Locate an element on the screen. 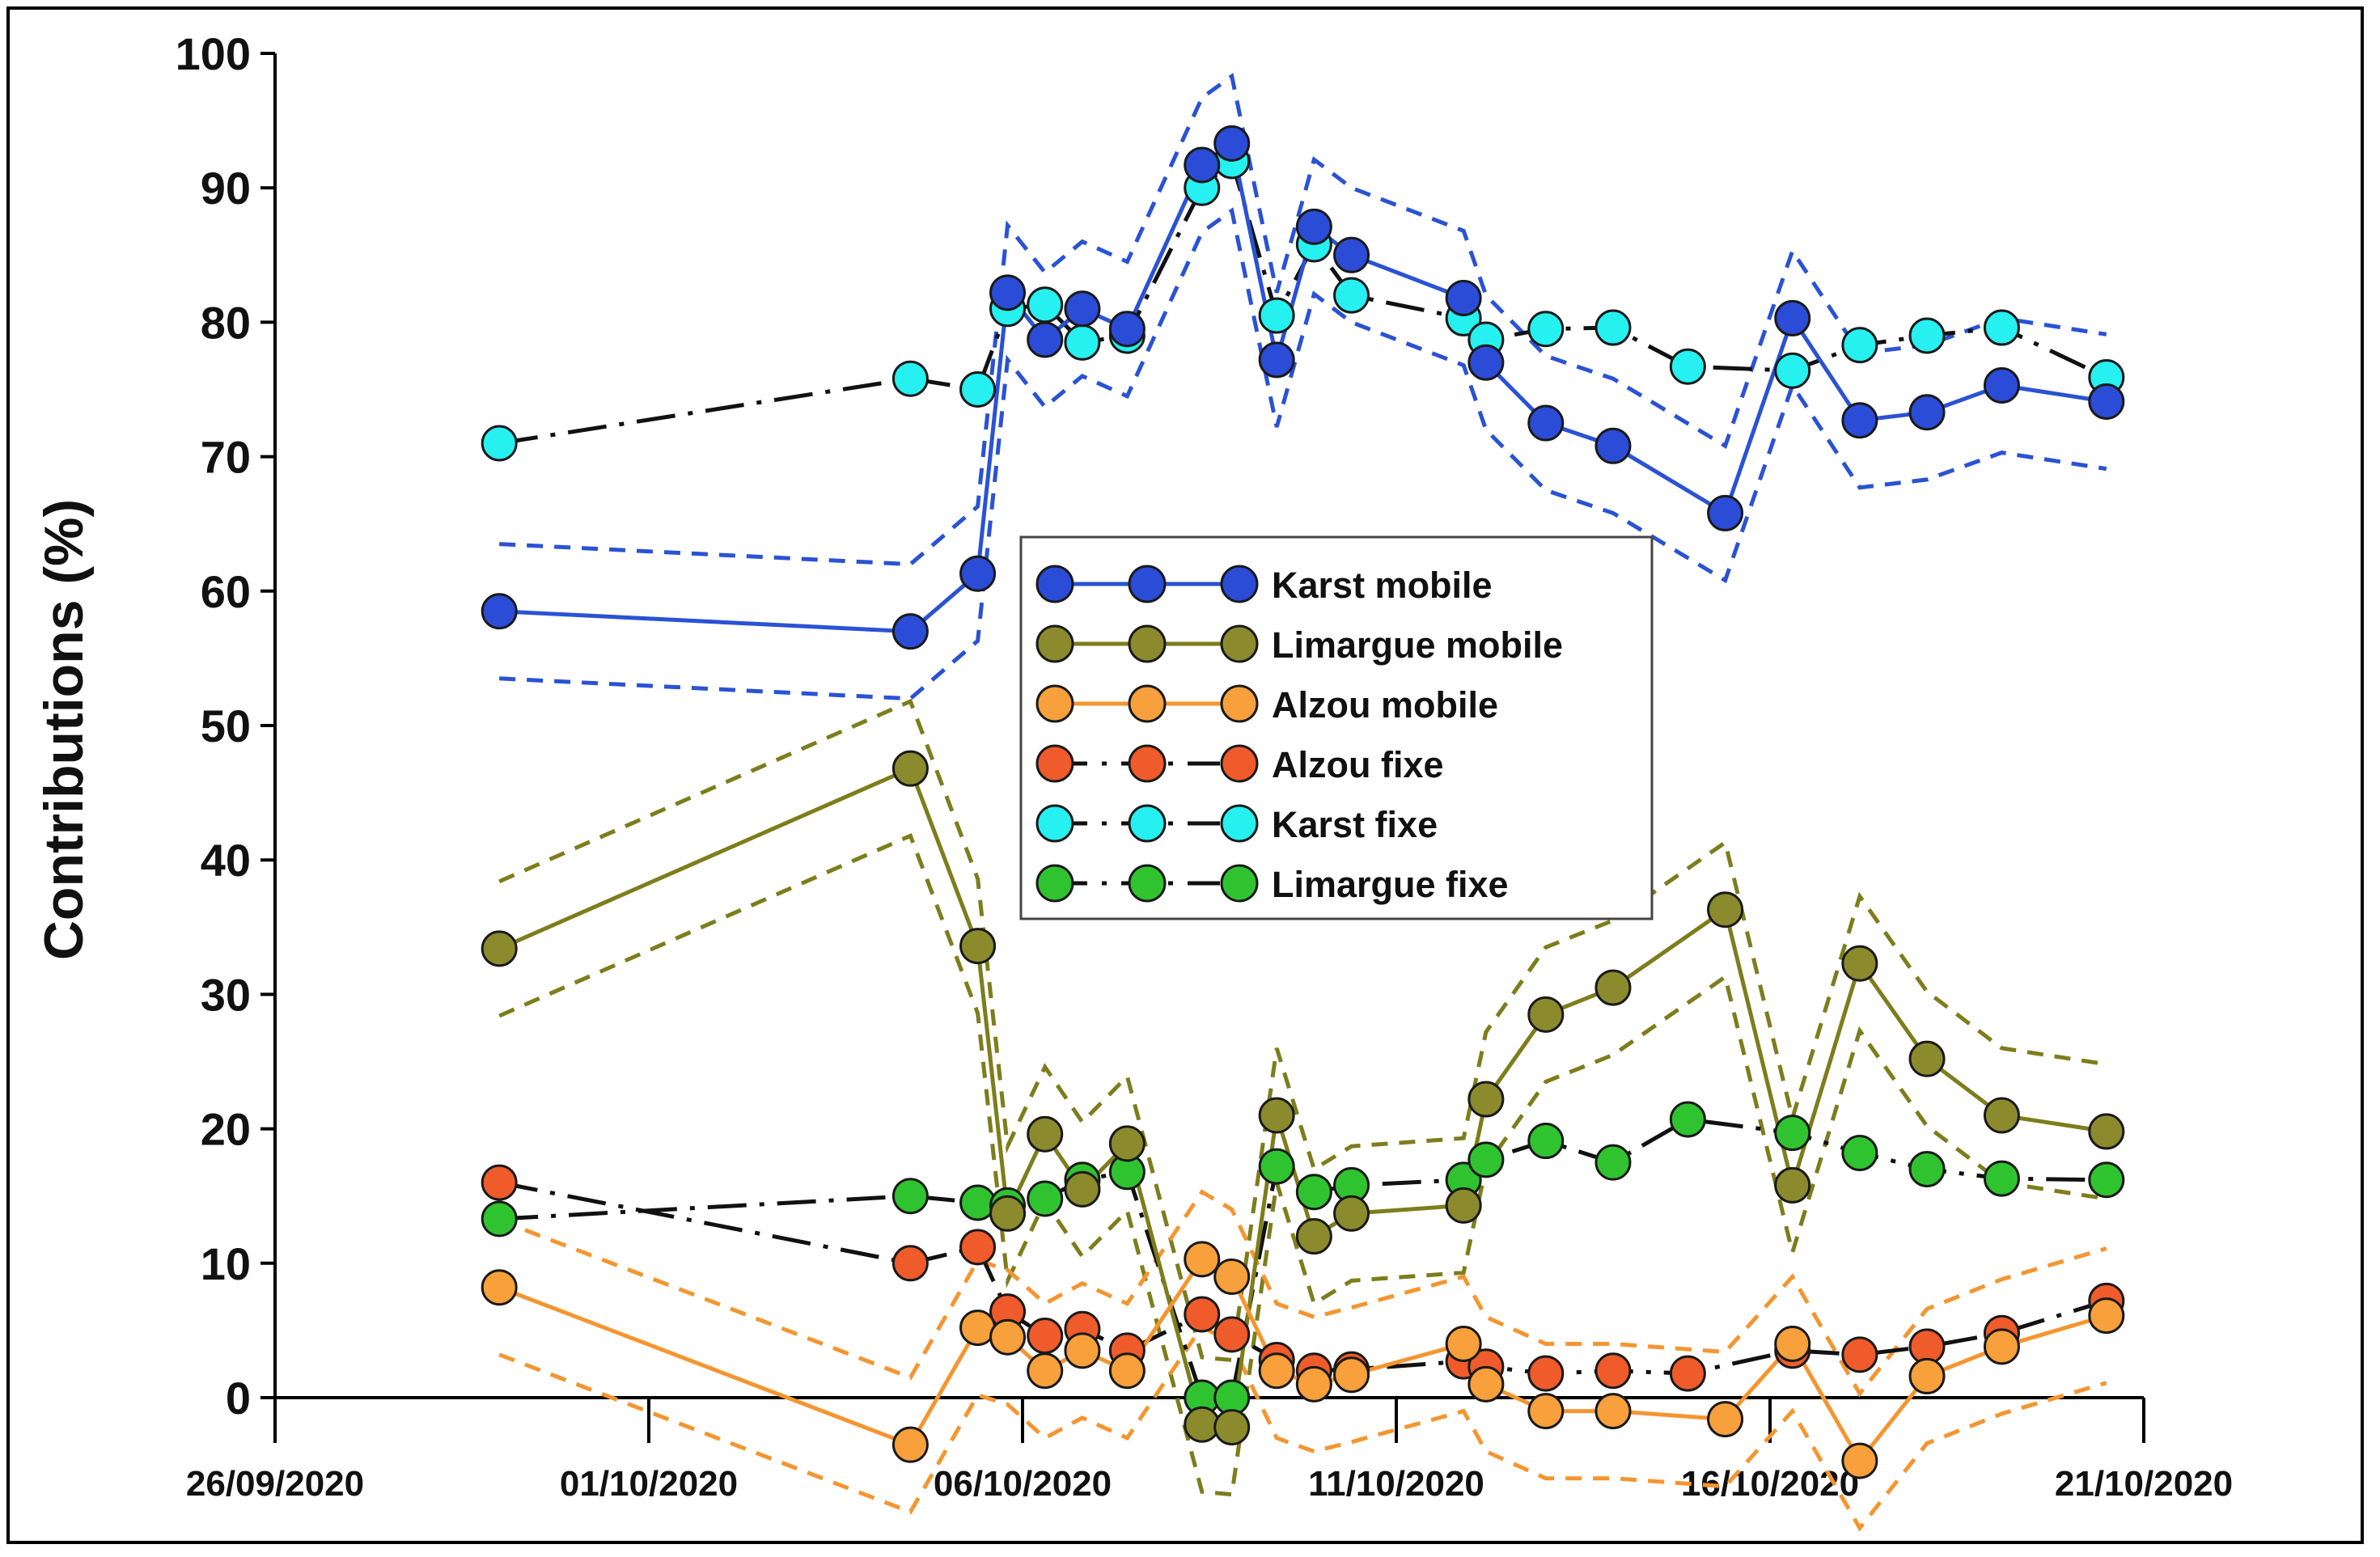  legend-box is located at coordinates (1336, 727).